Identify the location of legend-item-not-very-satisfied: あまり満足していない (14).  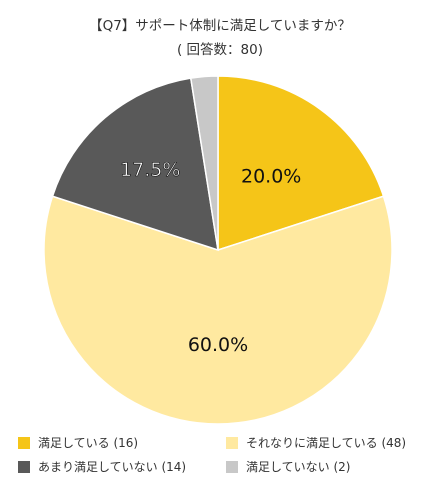
(102, 466).